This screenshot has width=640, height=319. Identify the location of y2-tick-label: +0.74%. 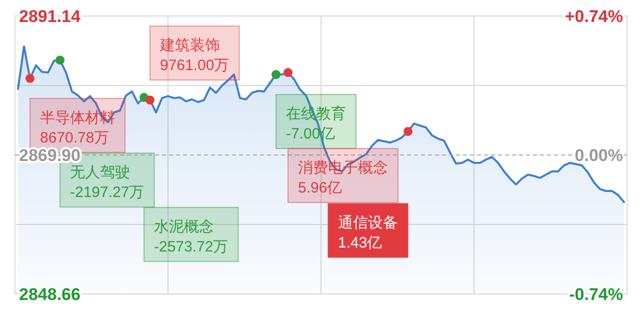
(593, 16).